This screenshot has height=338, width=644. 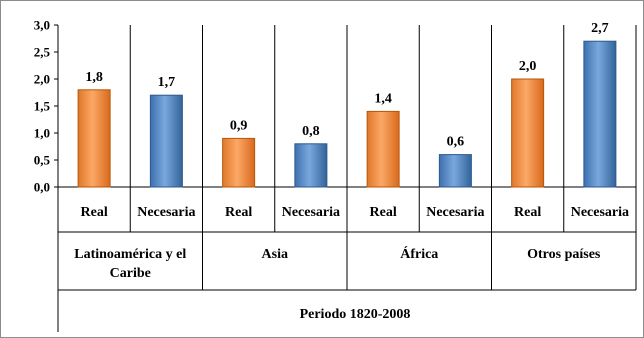 What do you see at coordinates (167, 82) in the screenshot?
I see `value-label: 1,7` at bounding box center [167, 82].